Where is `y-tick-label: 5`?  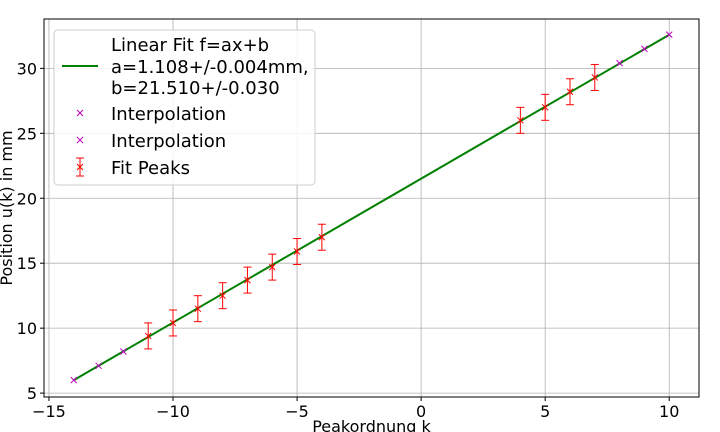
y-tick-label: 5 is located at coordinates (32, 393).